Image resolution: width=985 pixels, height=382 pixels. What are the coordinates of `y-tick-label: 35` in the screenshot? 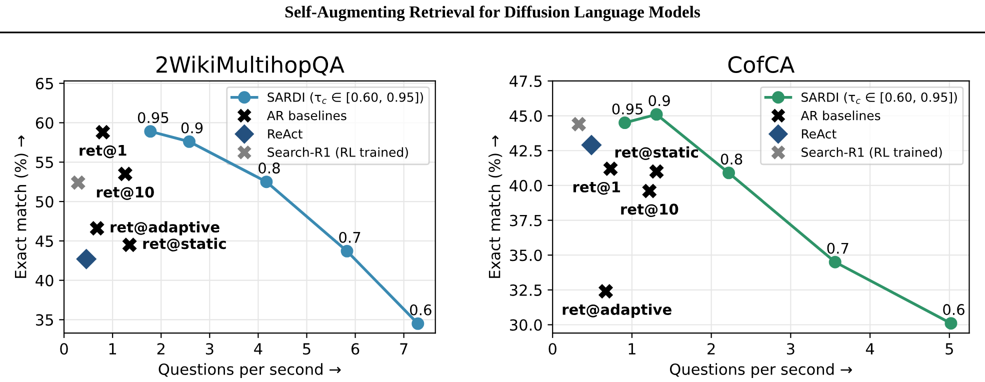 It's located at (44, 320).